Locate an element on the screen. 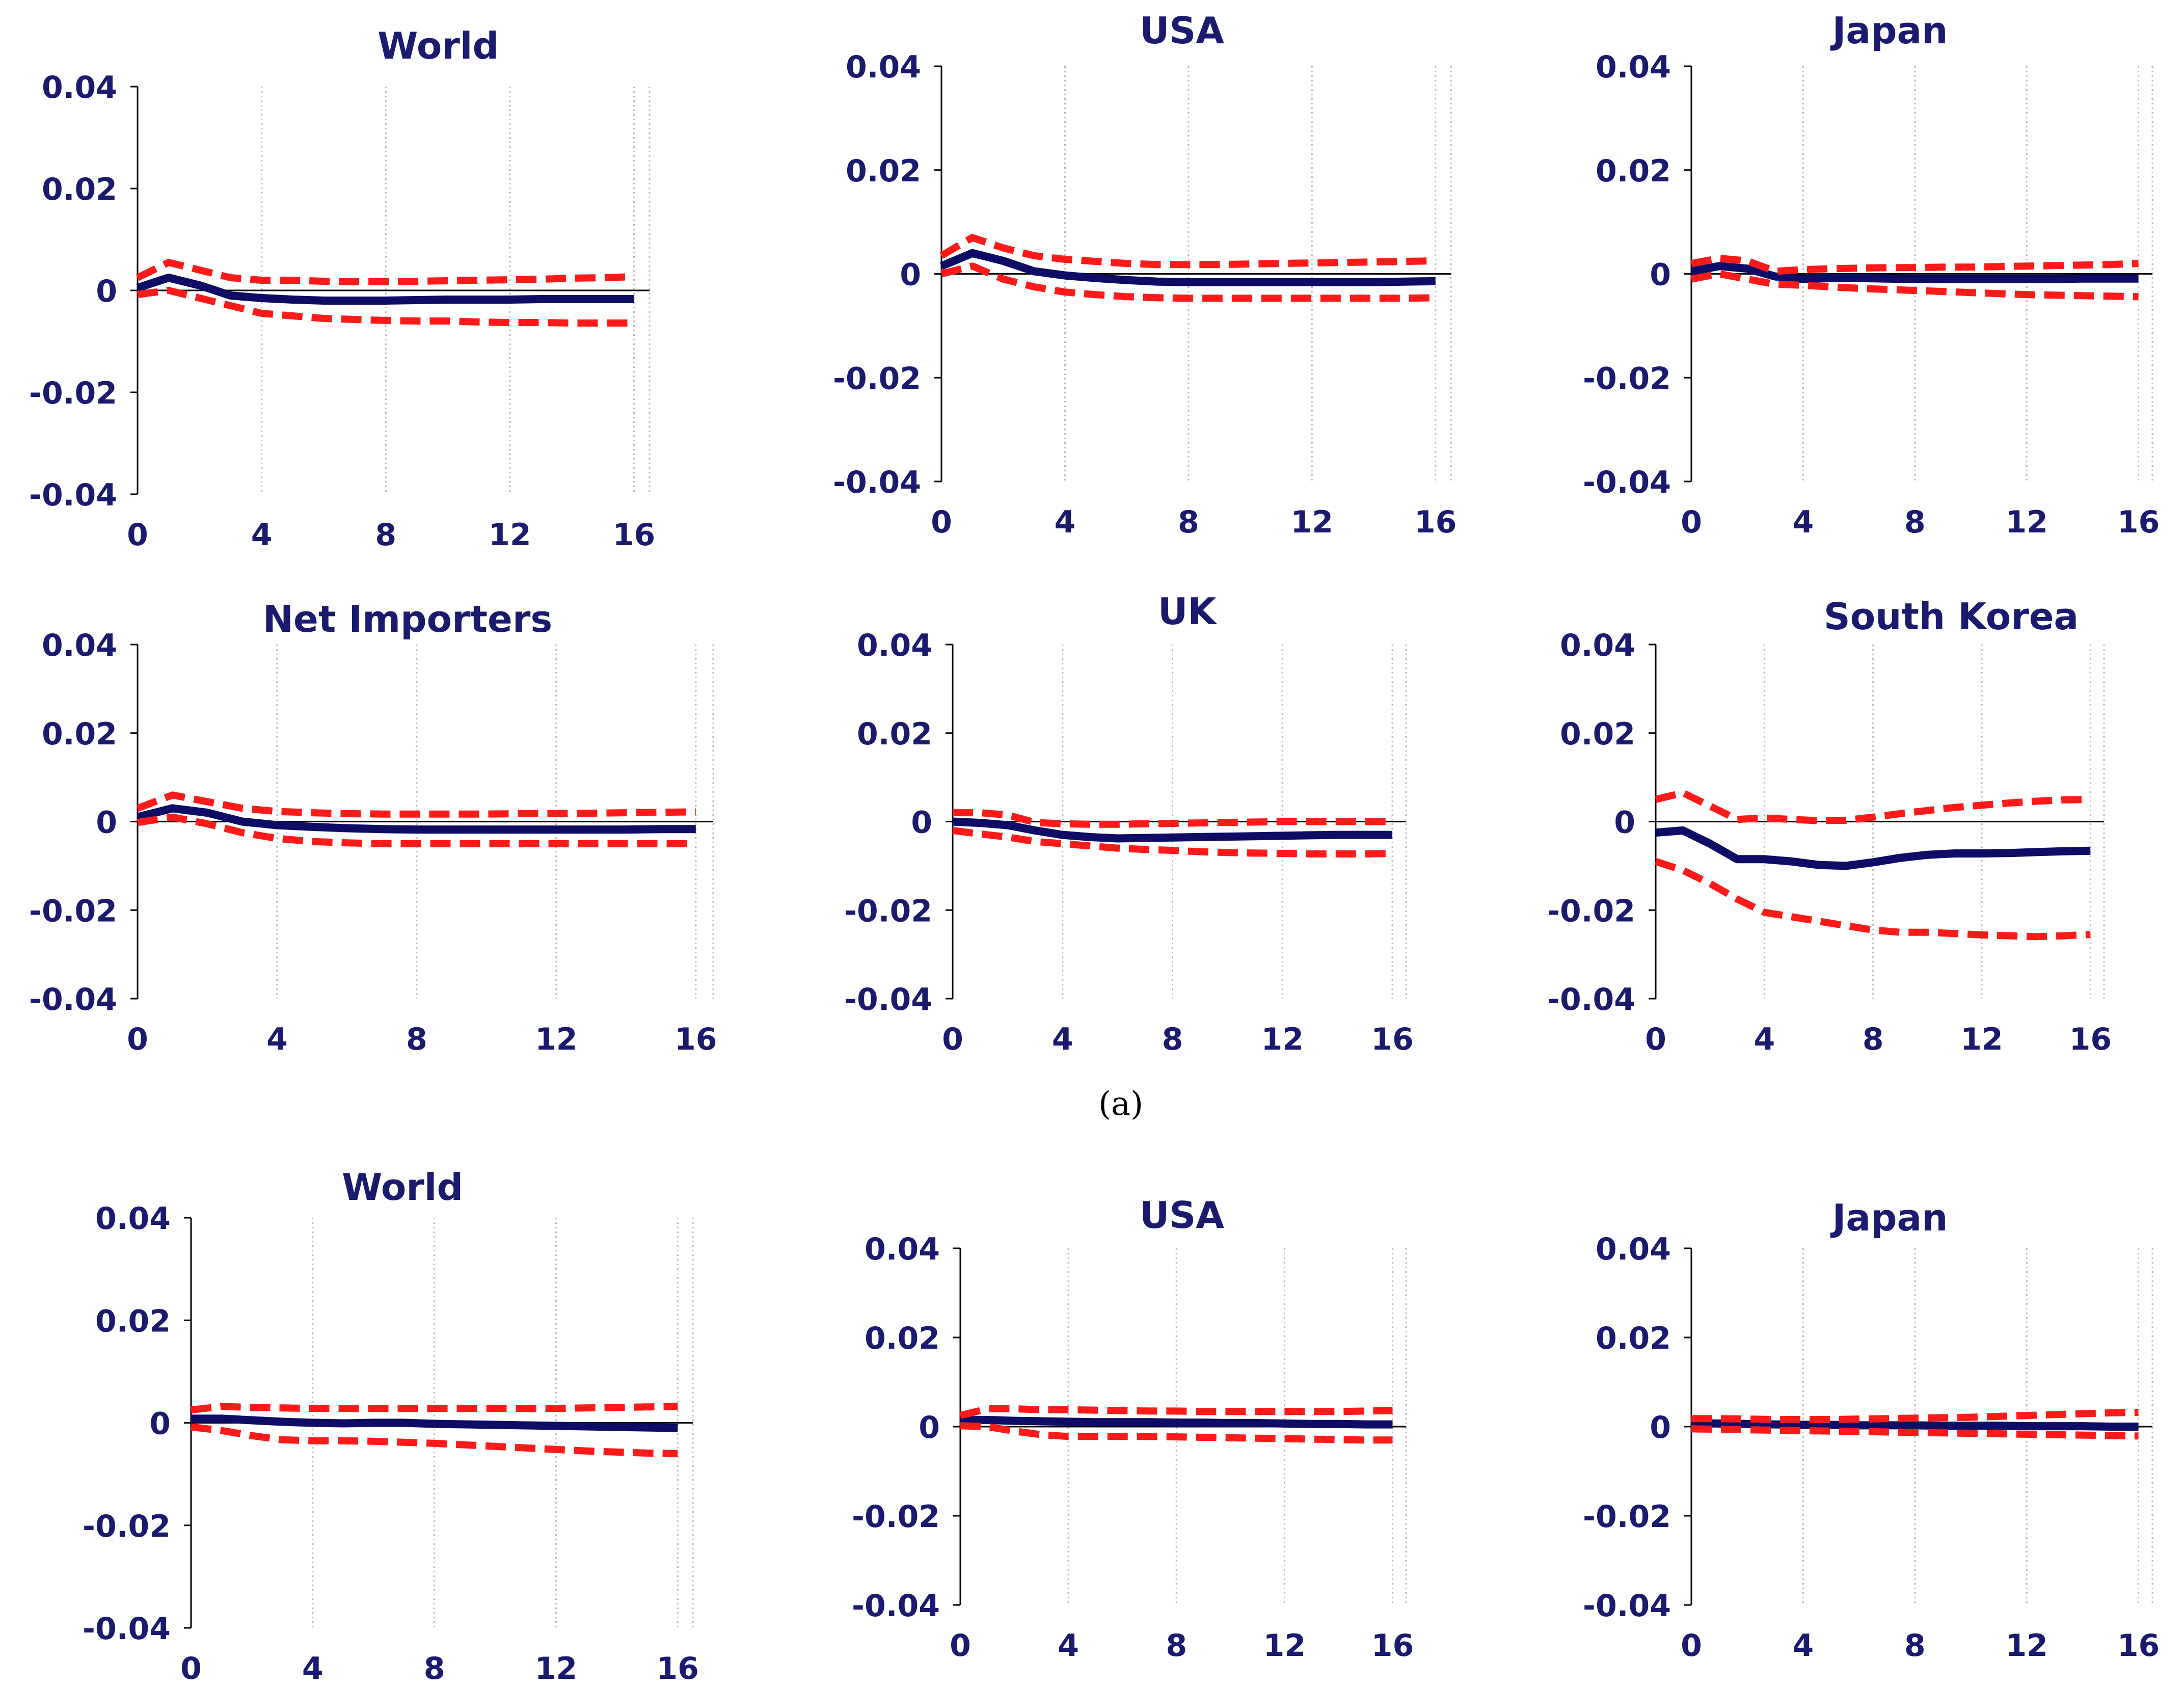  chart-panel-1: World 0.04 0.02 0 -0.02 -0.04 0 4 8 12 16 is located at coordinates (342, 288).